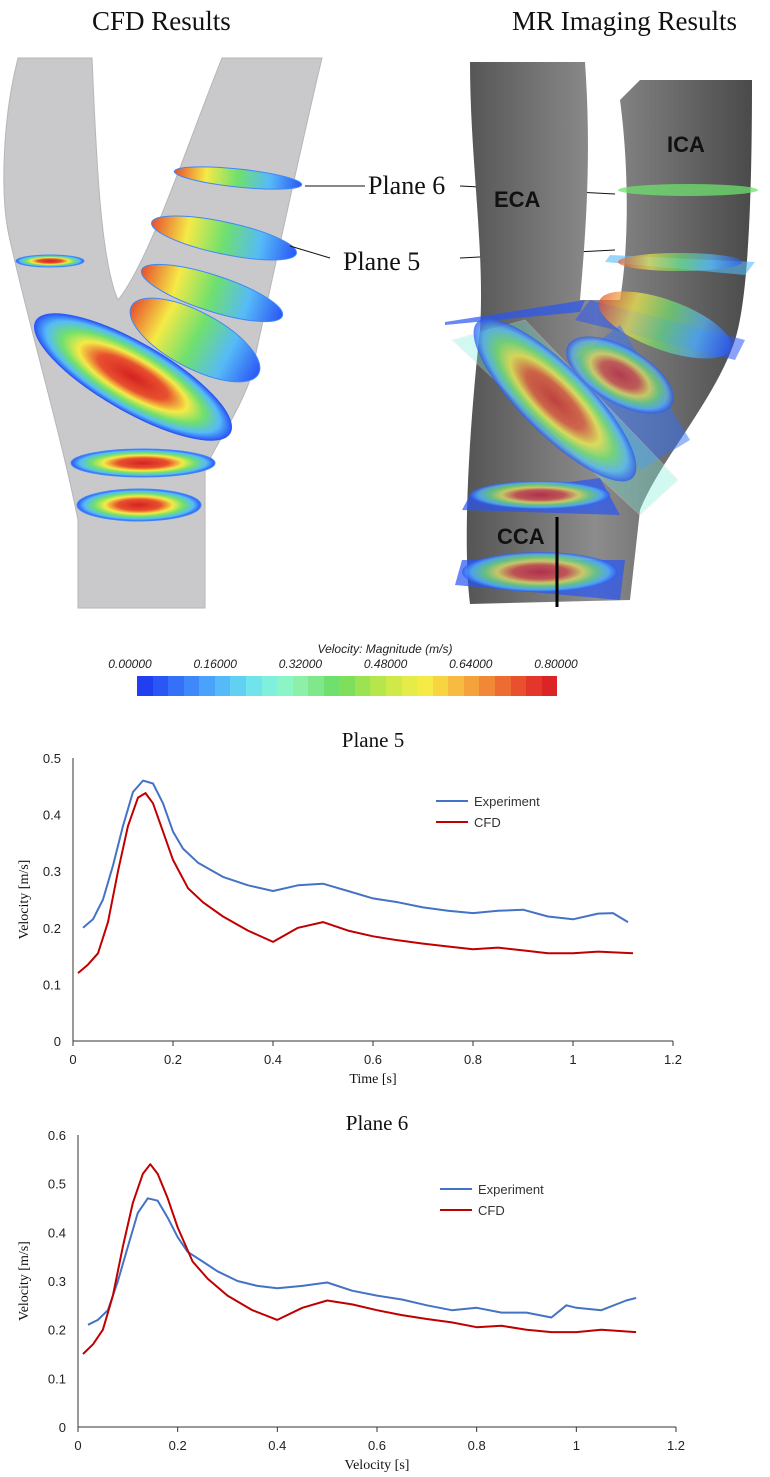 This screenshot has width=770, height=1477. I want to click on ica-label: ICA, so click(686, 144).